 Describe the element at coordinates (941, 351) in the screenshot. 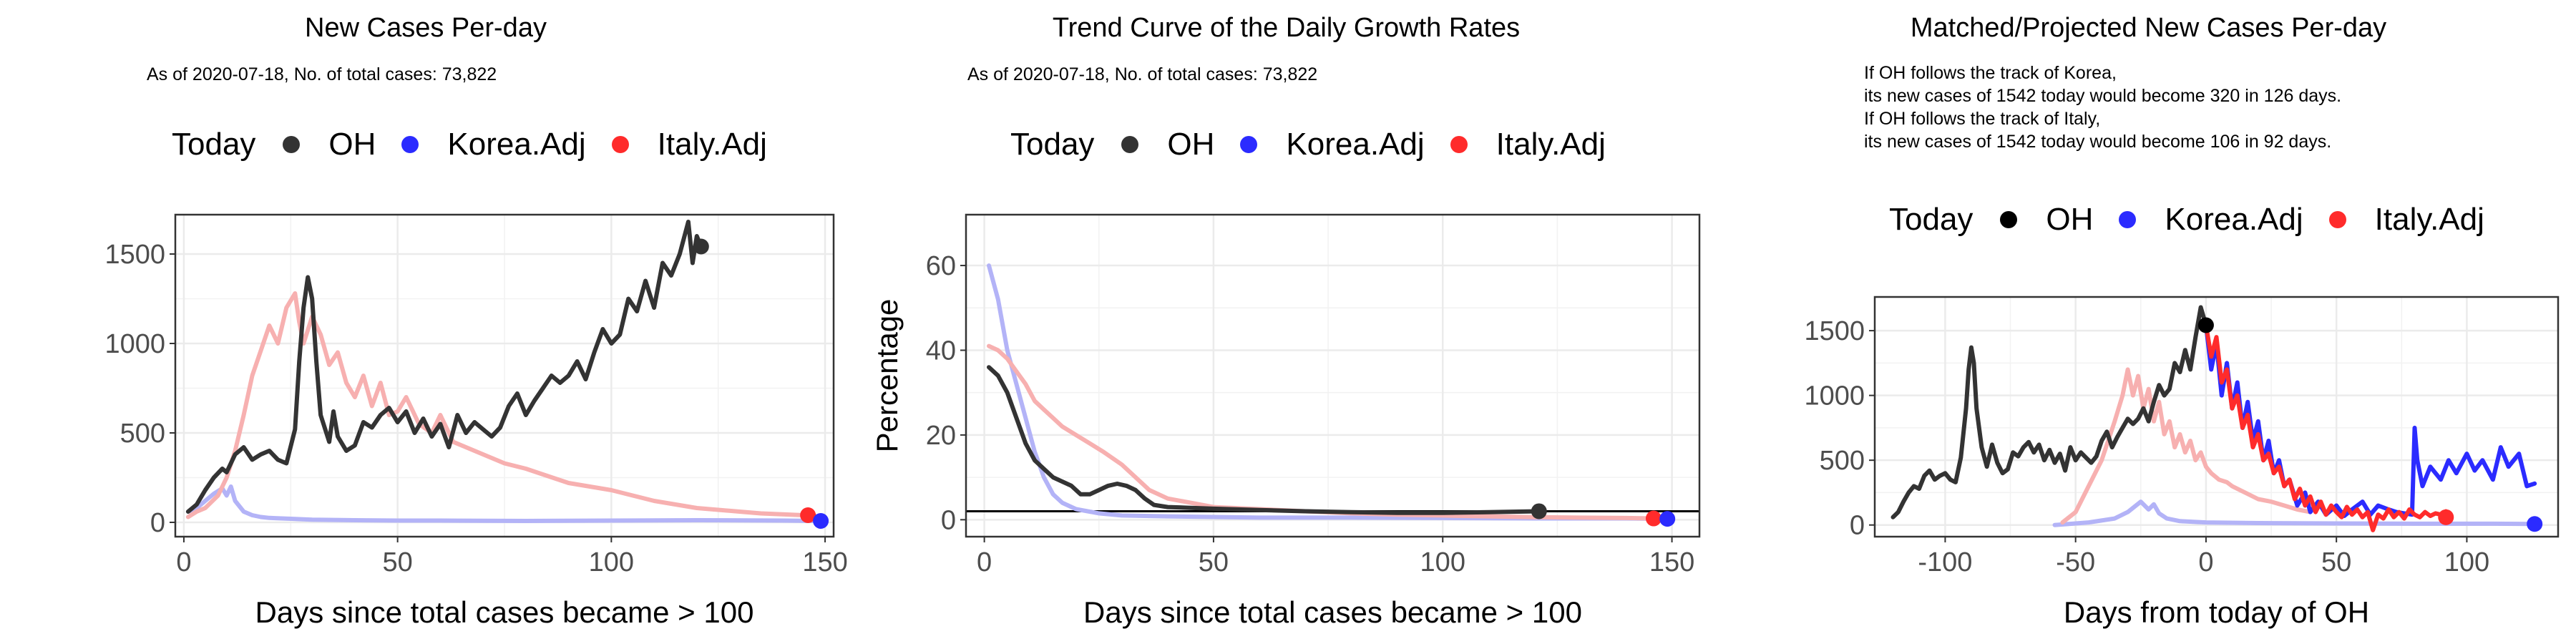

I see `y-tick-label: 40` at that location.